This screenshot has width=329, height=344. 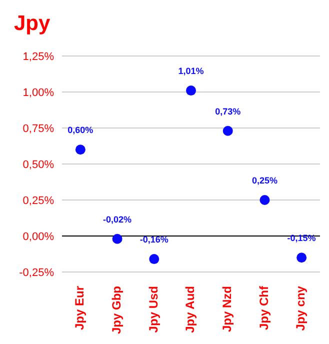 What do you see at coordinates (116, 310) in the screenshot?
I see `x-tick-label: Jpy Gbp` at bounding box center [116, 310].